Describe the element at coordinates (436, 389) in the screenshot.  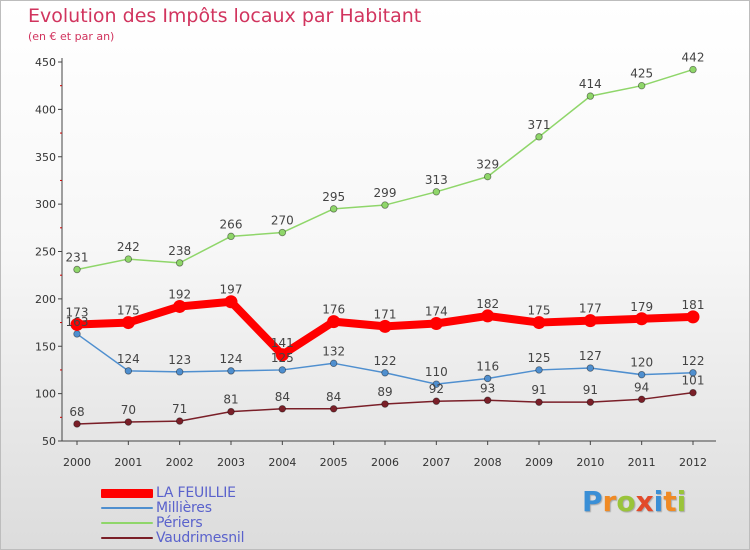
I see `data-label: 92` at that location.